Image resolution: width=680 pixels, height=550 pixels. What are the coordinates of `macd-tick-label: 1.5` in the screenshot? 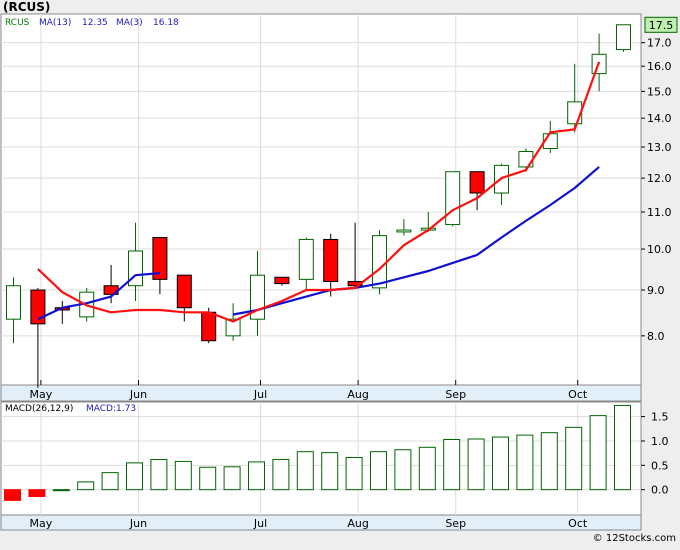 It's located at (660, 417).